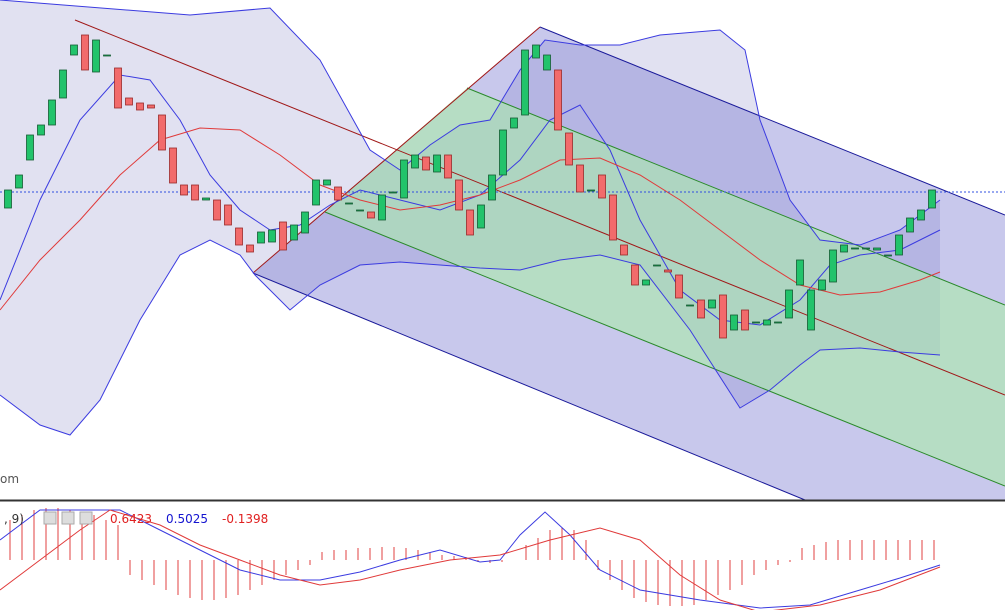  I want to click on macd-value: 0.6423, so click(131, 519).